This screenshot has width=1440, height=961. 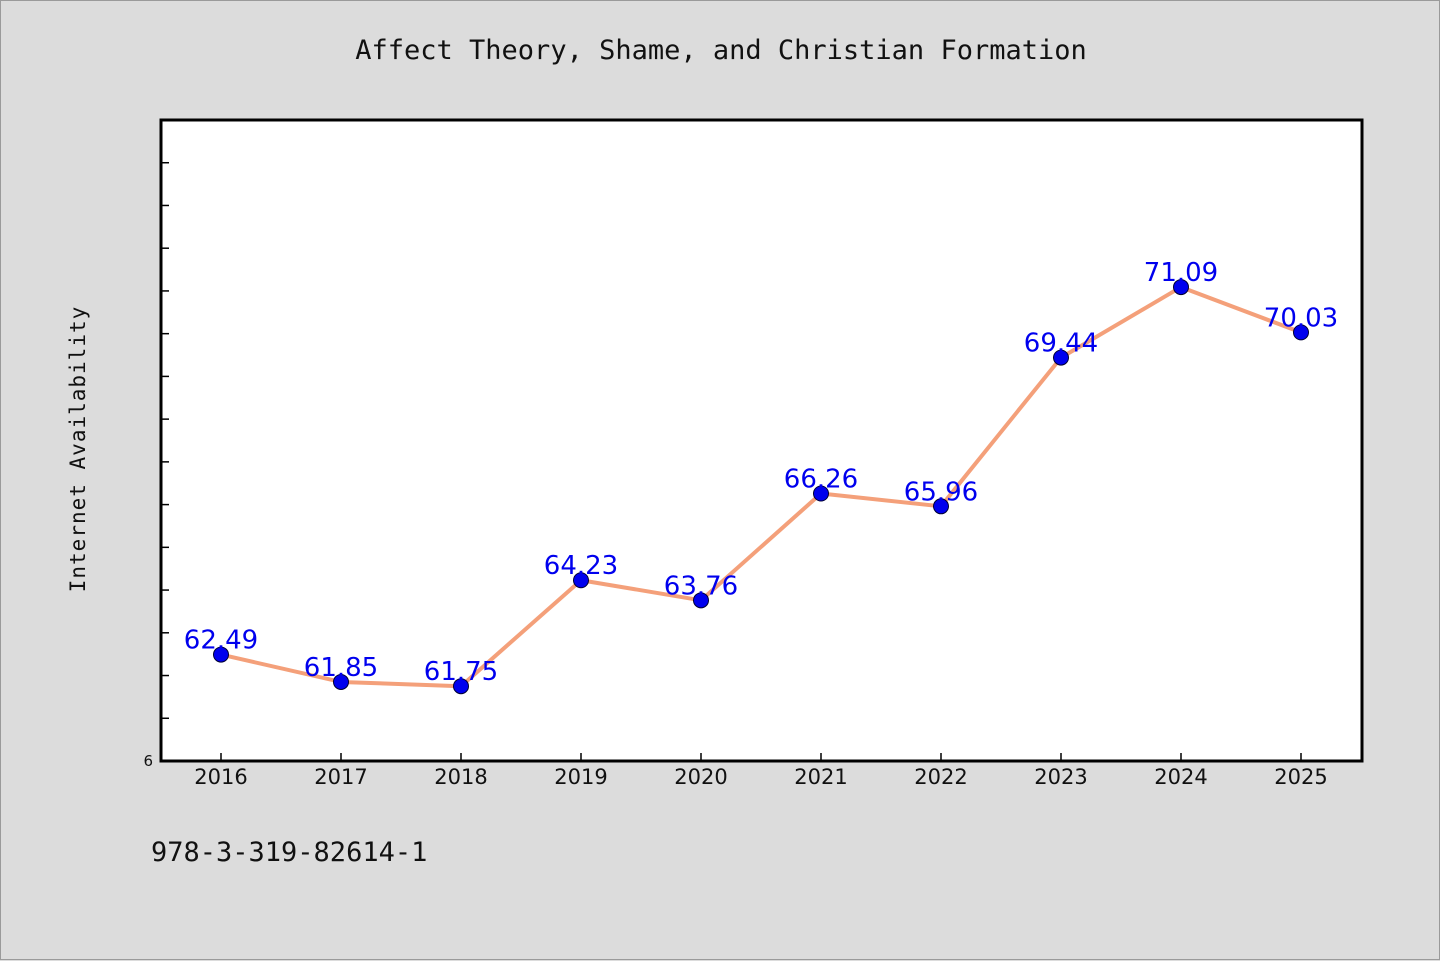 I want to click on x-tick-label: 2024, so click(x=1180, y=777).